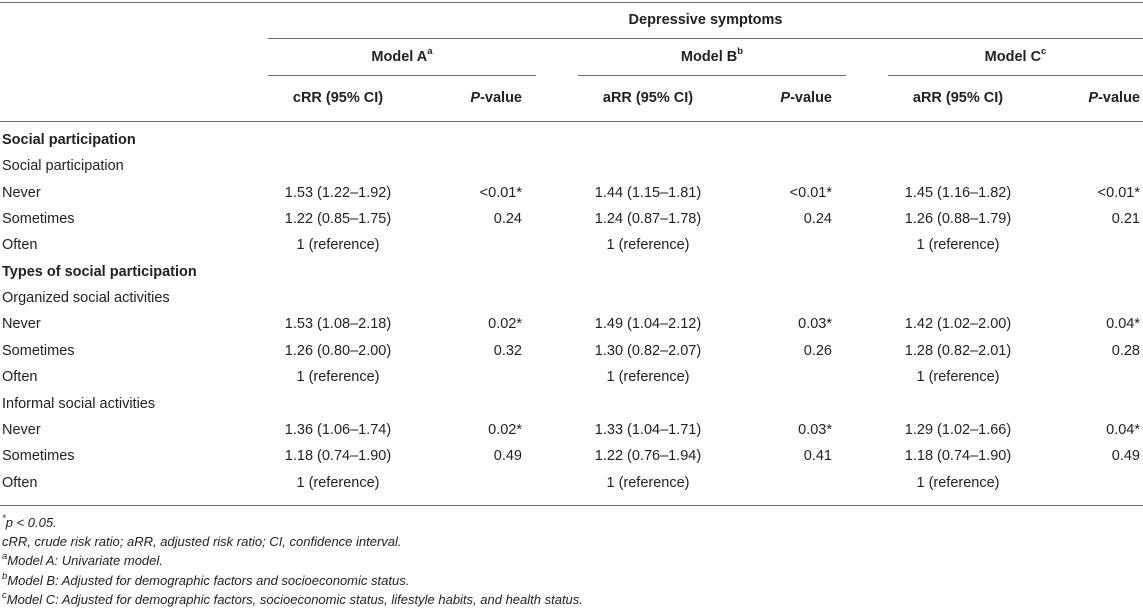  Describe the element at coordinates (817, 456) in the screenshot. I see `table-cell-b-p: 0.41` at that location.